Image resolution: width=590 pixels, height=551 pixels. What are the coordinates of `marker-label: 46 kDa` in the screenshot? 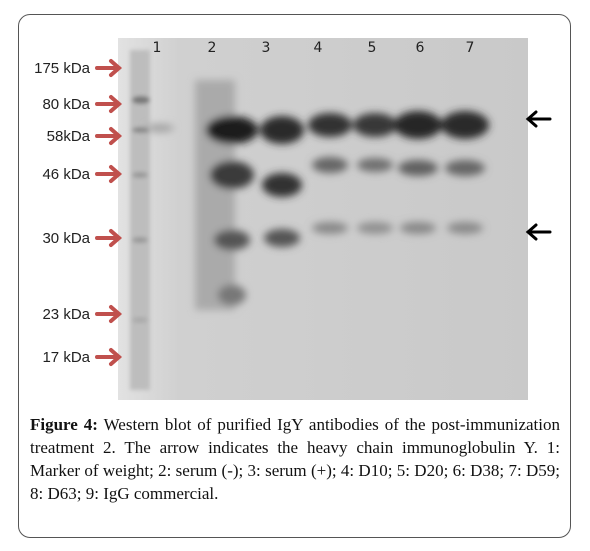 It's located at (66, 174).